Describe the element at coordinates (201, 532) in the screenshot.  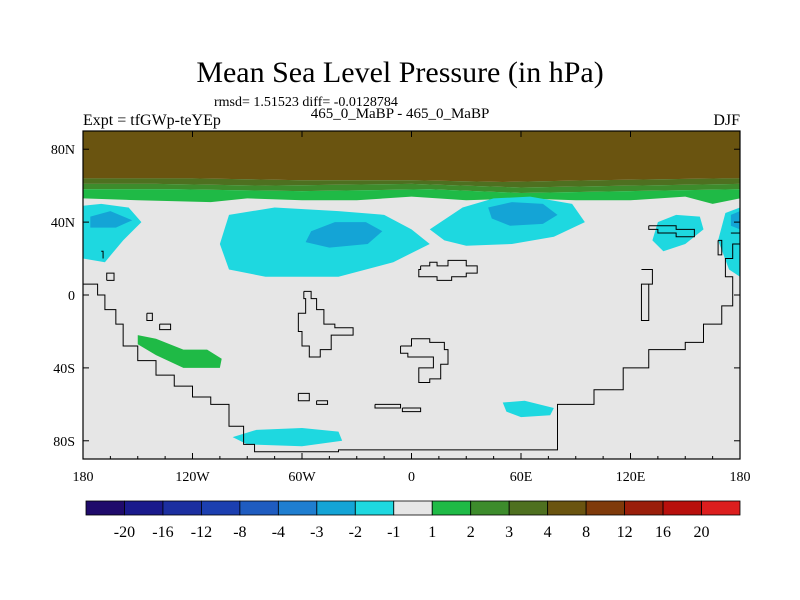
I see `colorbar-label: -12` at that location.